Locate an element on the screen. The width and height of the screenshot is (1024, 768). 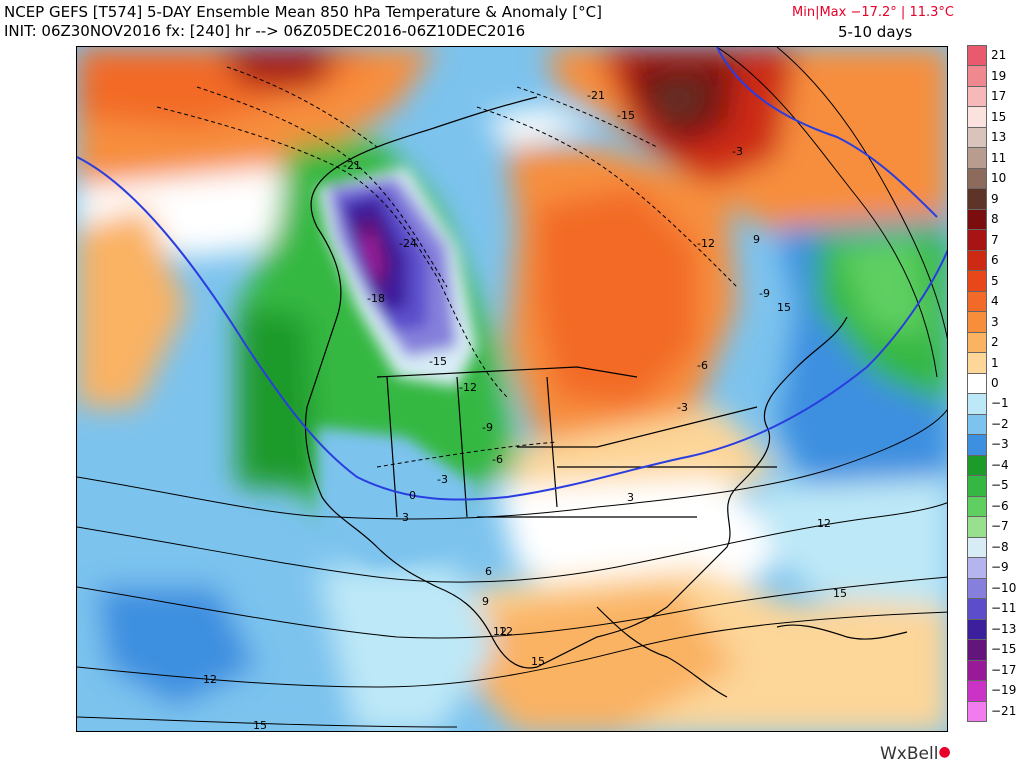
legend-label: −21 is located at coordinates (1004, 710).